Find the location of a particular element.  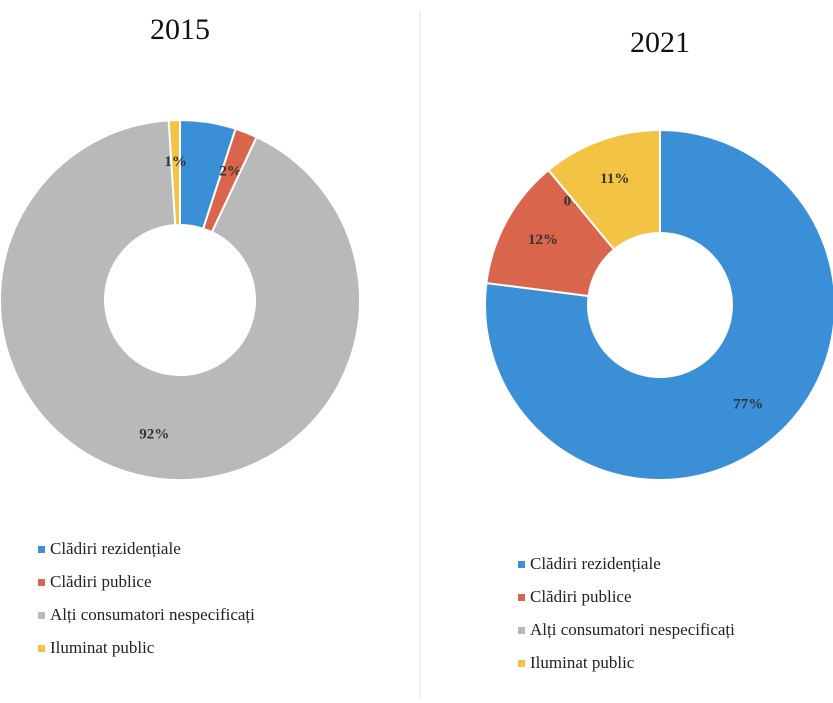

slice-label: 12% is located at coordinates (543, 240).